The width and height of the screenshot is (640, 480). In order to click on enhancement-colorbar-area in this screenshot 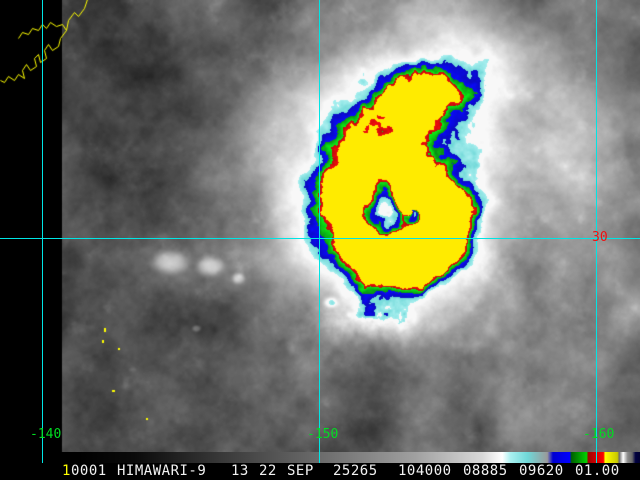, I will do `click(320, 457)`.